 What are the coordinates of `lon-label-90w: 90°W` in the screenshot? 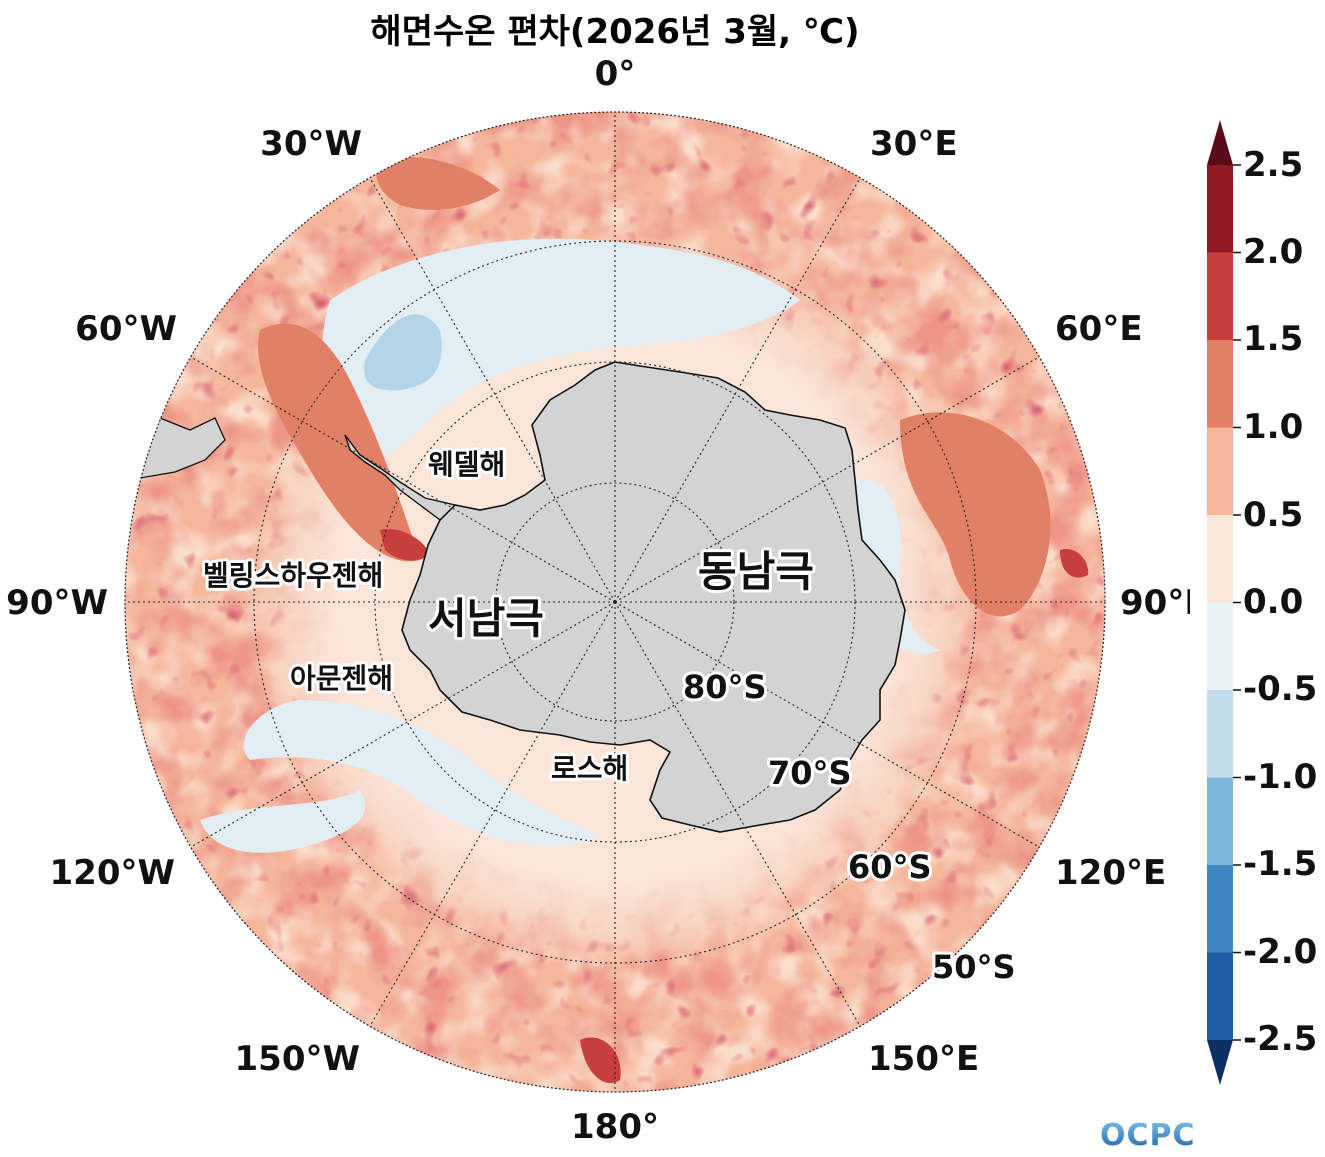 It's located at (57, 603).